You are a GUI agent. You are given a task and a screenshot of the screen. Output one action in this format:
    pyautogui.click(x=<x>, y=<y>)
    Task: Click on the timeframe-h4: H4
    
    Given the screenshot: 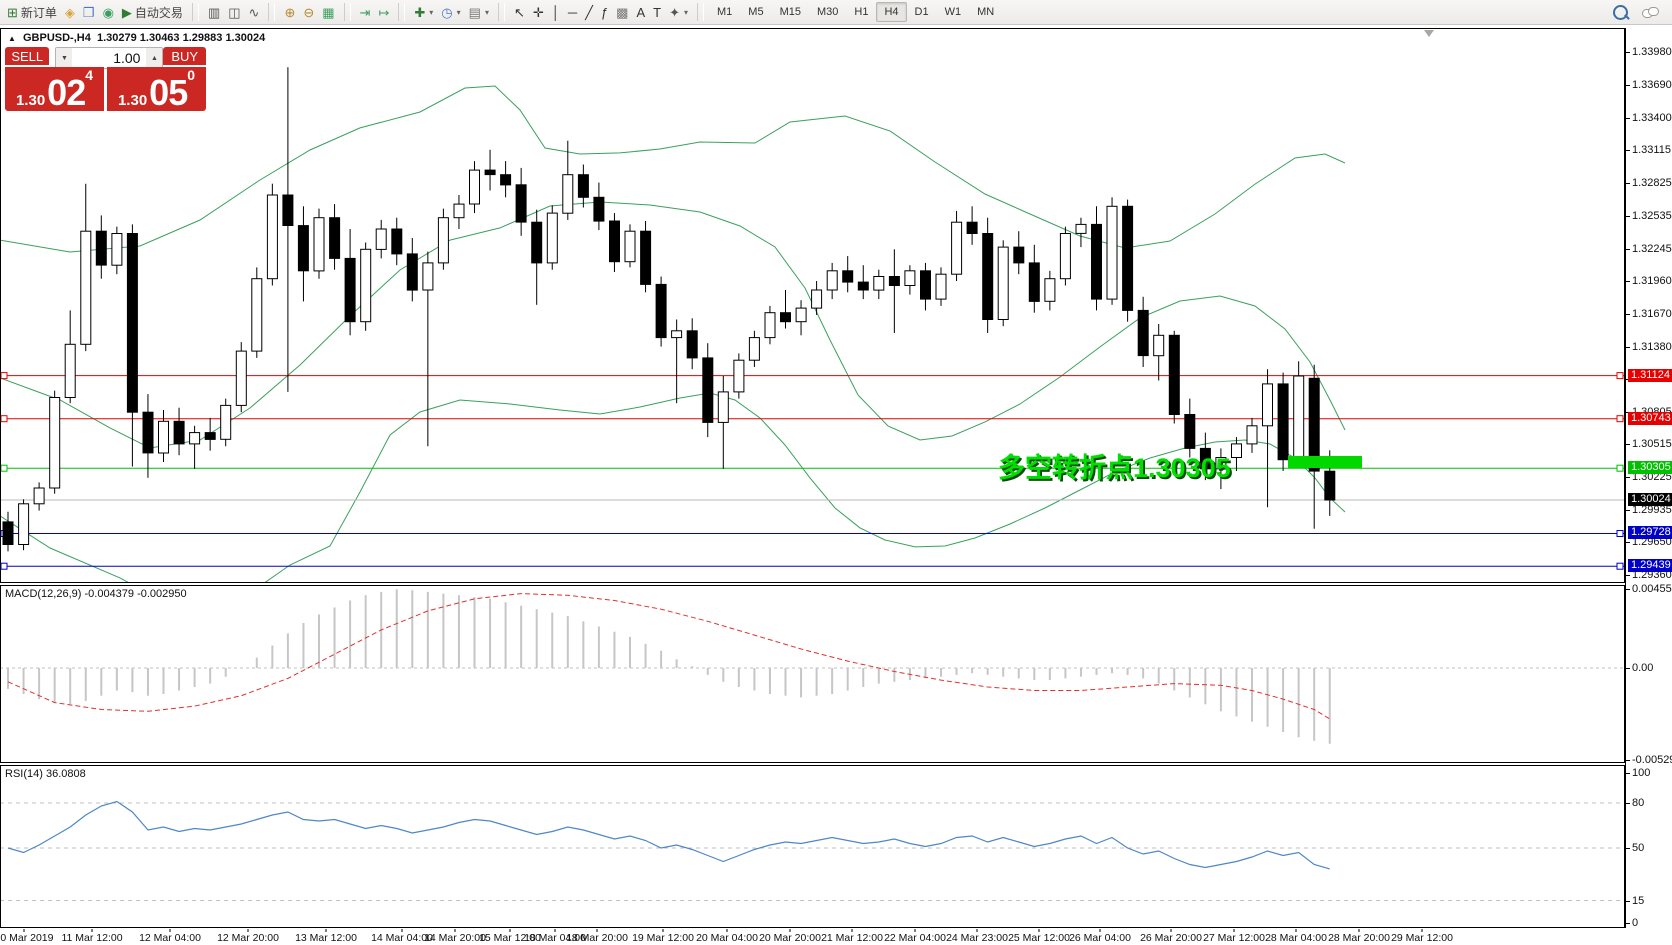 What is the action you would take?
    pyautogui.click(x=891, y=12)
    